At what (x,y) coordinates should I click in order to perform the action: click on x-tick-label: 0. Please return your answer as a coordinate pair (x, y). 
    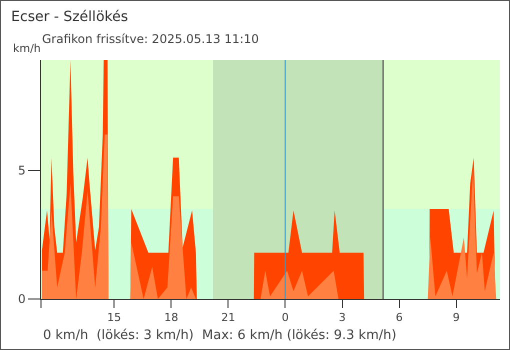
    Looking at the image, I should click on (285, 317).